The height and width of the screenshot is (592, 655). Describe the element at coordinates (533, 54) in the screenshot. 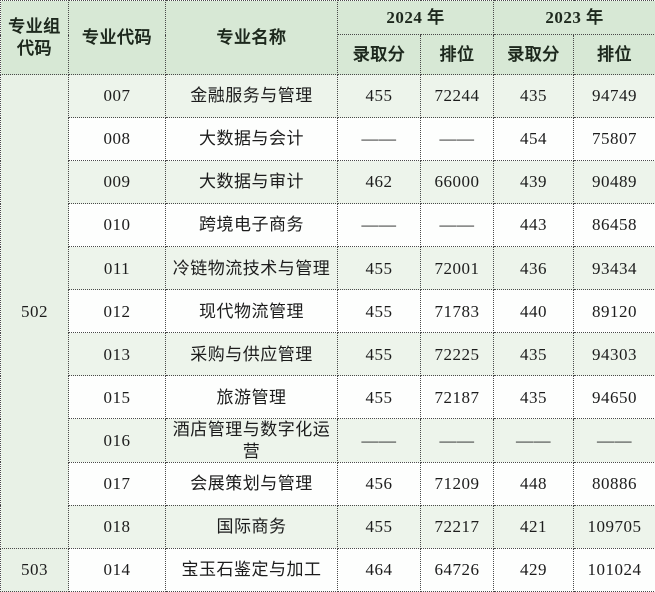

I see `header-score-2023: 录取分` at that location.